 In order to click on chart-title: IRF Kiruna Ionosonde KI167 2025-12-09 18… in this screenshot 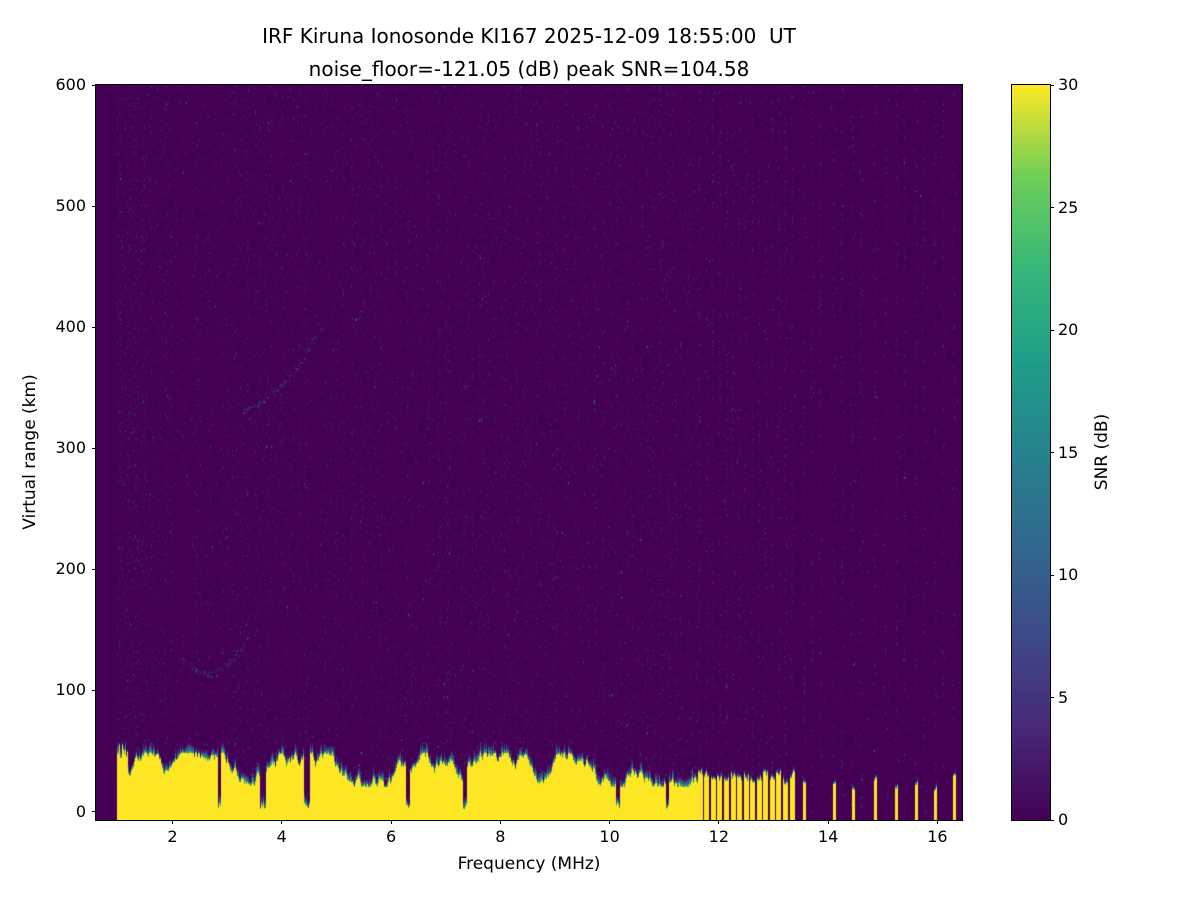, I will do `click(529, 53)`.